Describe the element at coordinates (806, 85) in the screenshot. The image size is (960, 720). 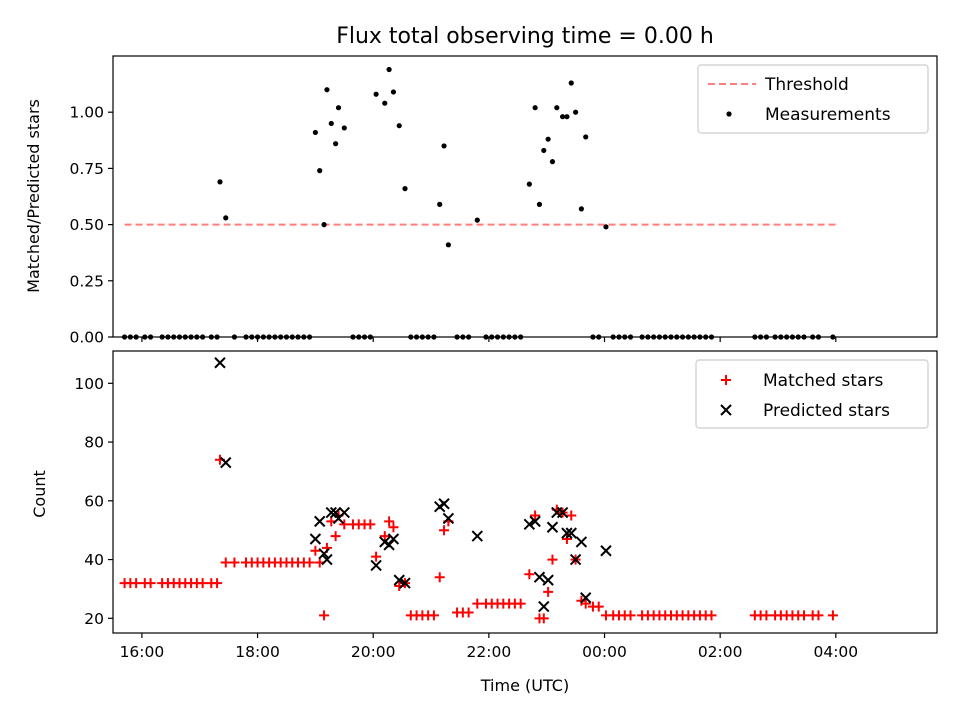
I see `threshold-legend-label: Threshold` at that location.